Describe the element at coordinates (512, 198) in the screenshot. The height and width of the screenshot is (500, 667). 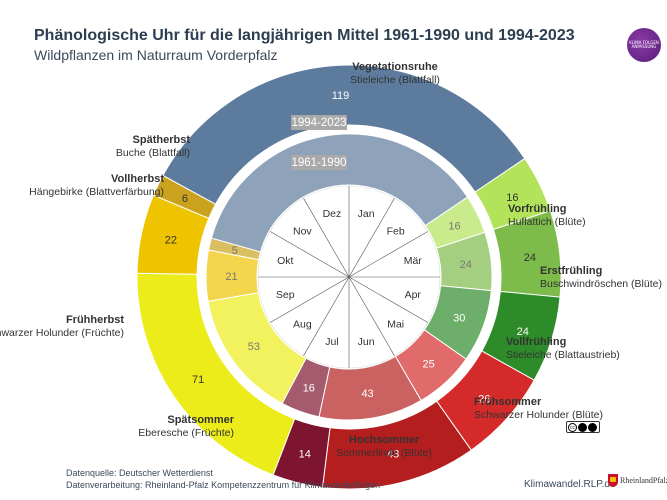
I see `outer-value-vorfruehling: 16` at that location.